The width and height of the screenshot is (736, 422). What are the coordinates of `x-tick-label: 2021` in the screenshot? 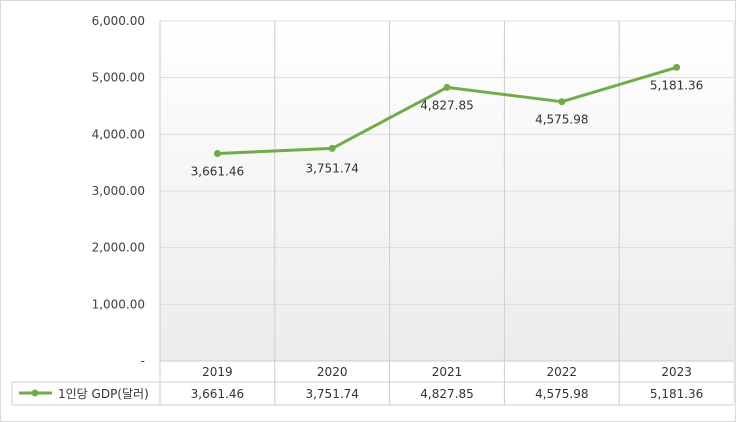 It's located at (447, 372).